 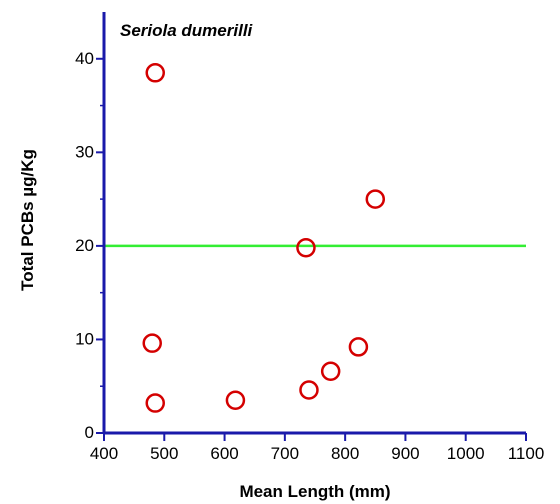 I want to click on y-tick-label: 10, so click(x=84, y=338).